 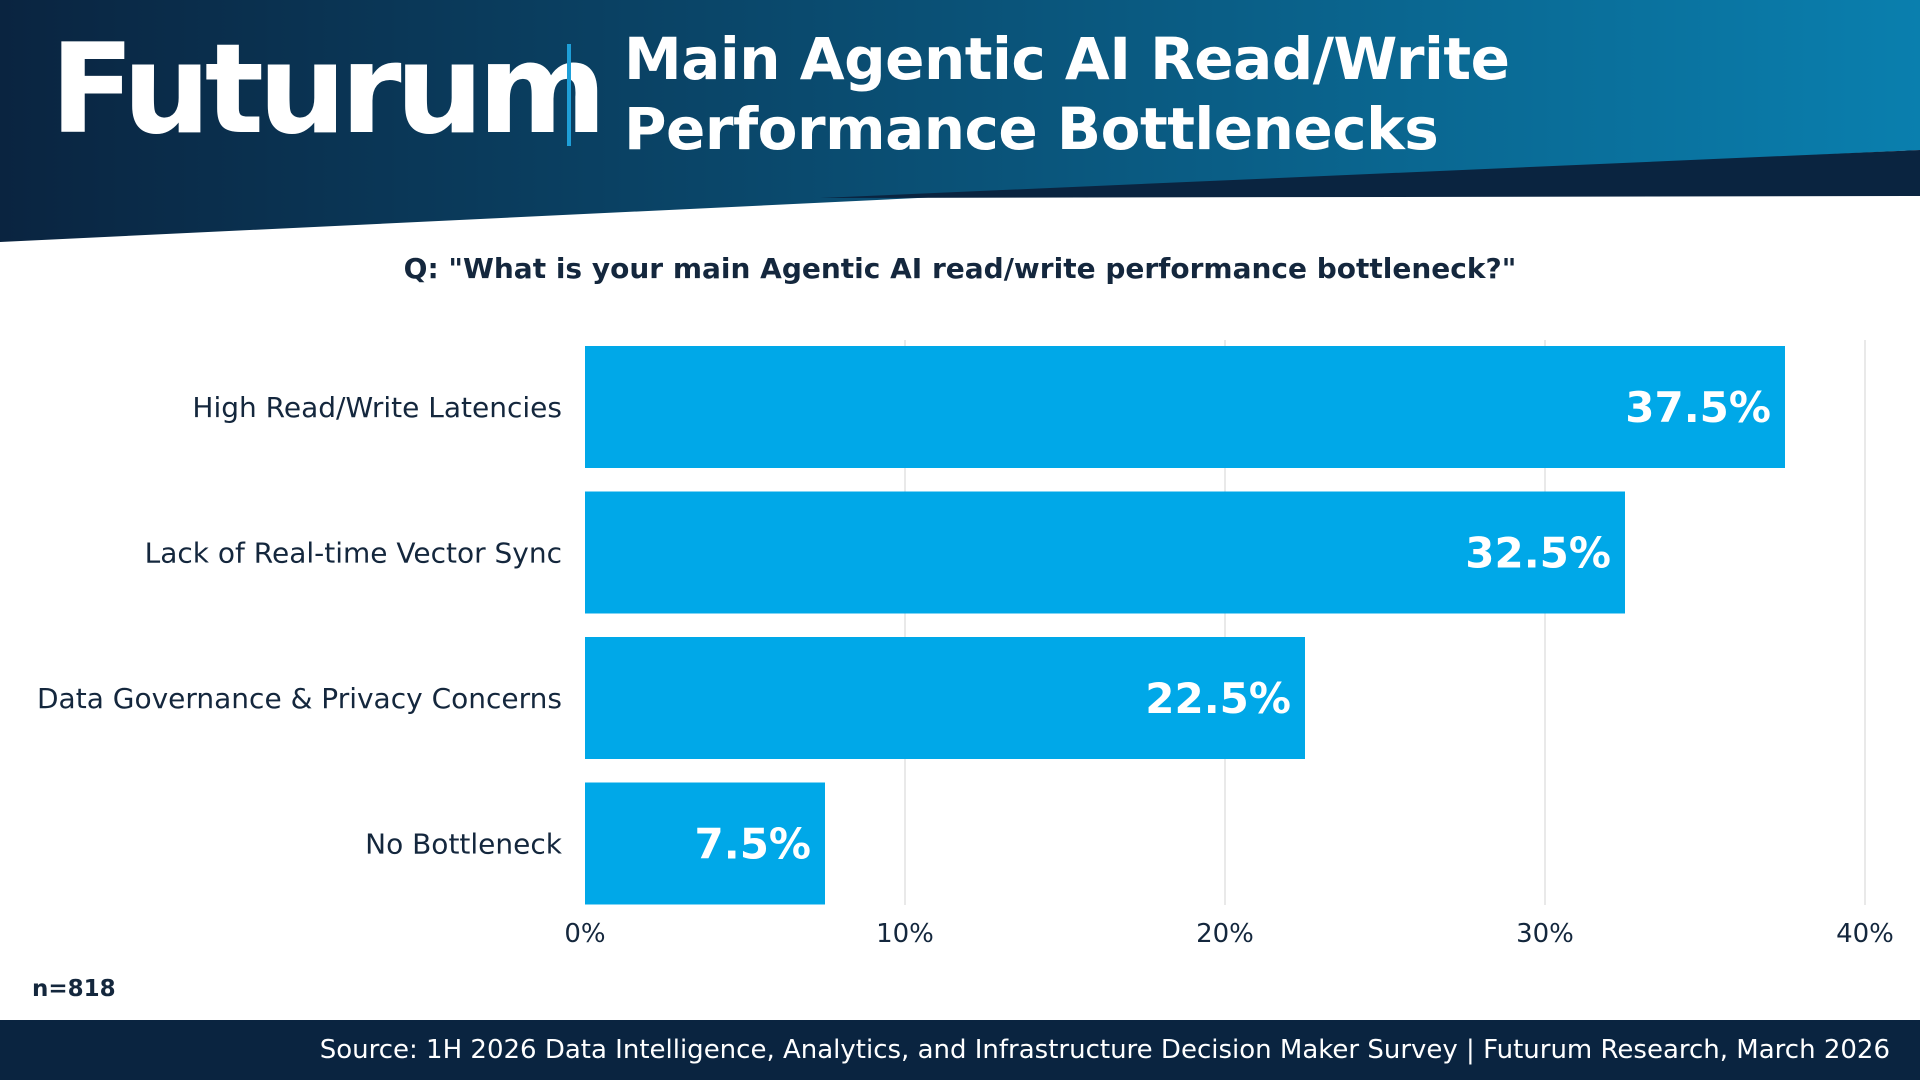 What do you see at coordinates (1538, 553) in the screenshot?
I see `bar-value-label: 32.5%` at bounding box center [1538, 553].